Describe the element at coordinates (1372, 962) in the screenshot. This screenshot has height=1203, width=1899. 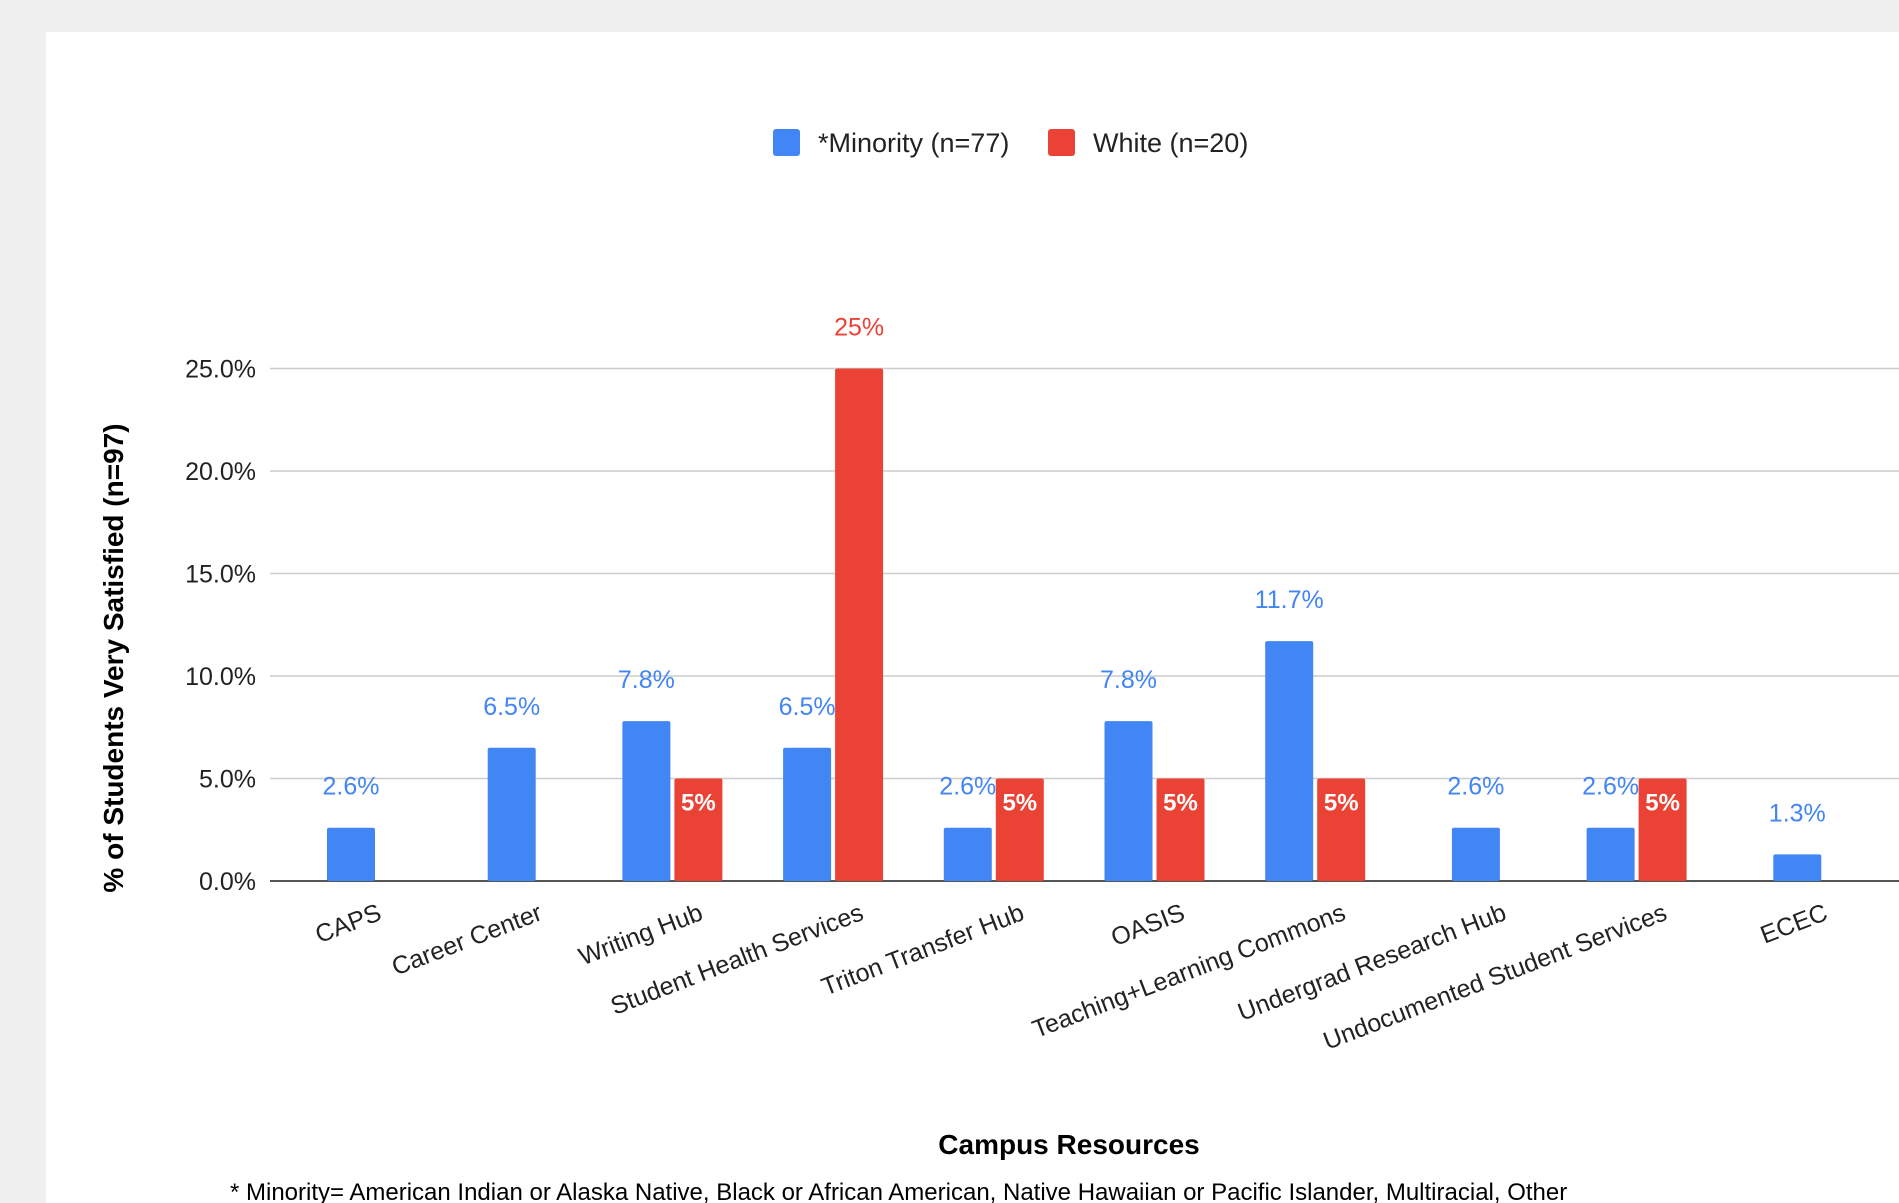
I see `x-category-label: Undergrad Research Hub` at that location.